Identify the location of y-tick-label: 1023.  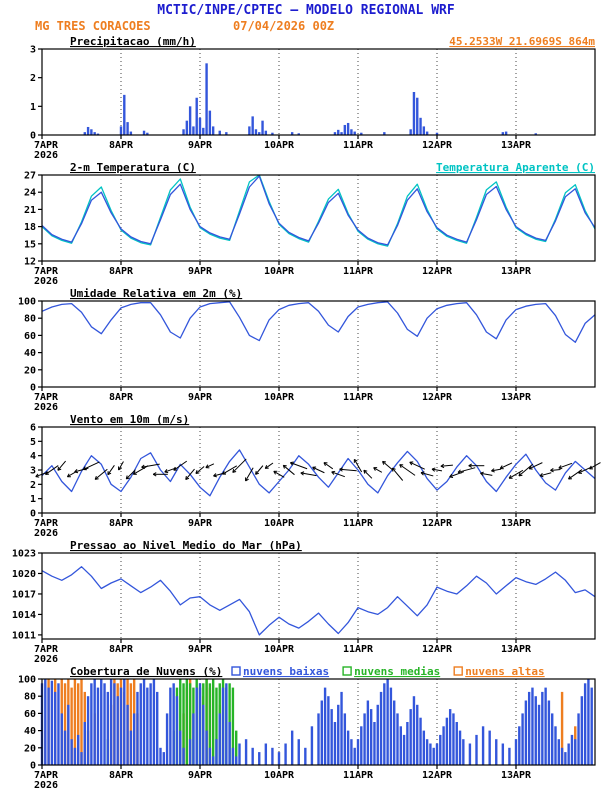
(24, 554).